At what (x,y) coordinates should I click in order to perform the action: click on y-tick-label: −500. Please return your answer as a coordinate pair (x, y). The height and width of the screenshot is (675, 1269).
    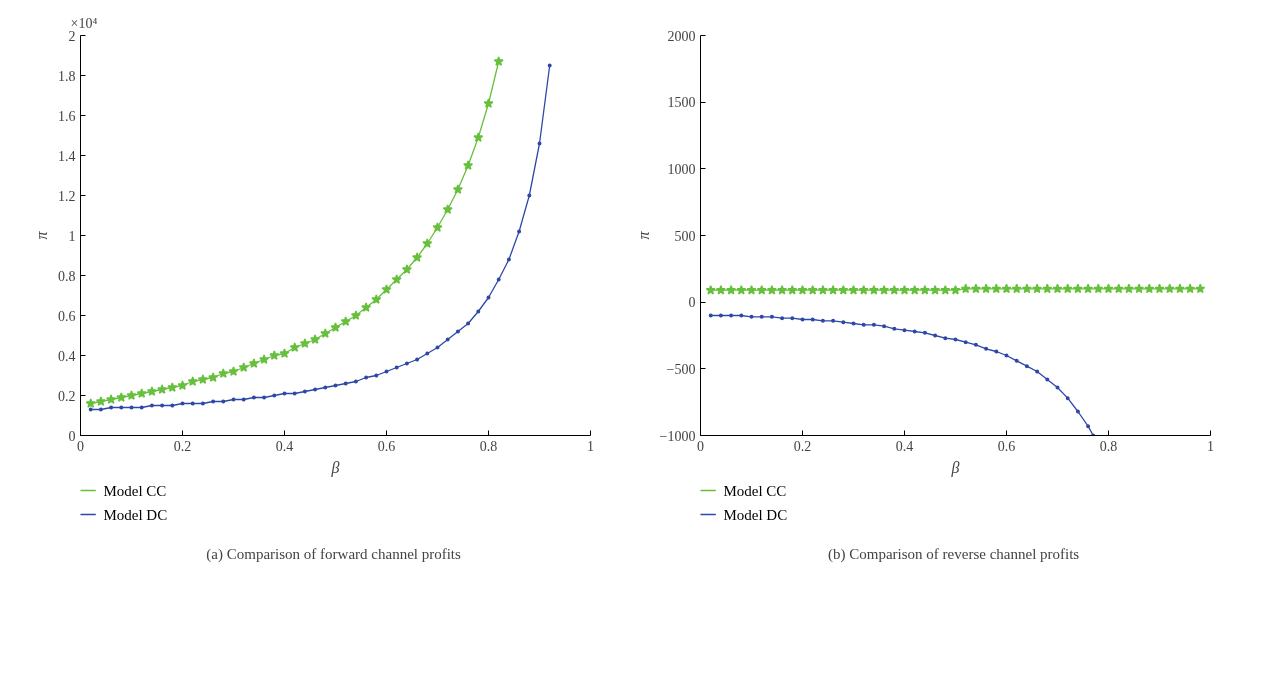
    Looking at the image, I should click on (681, 369).